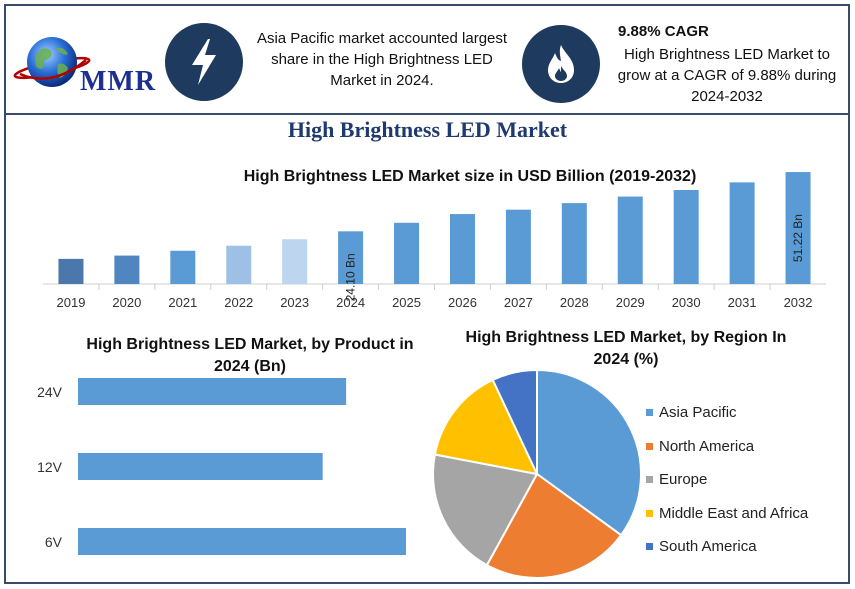  Describe the element at coordinates (686, 302) in the screenshot. I see `x-tick-label: 2030` at that location.